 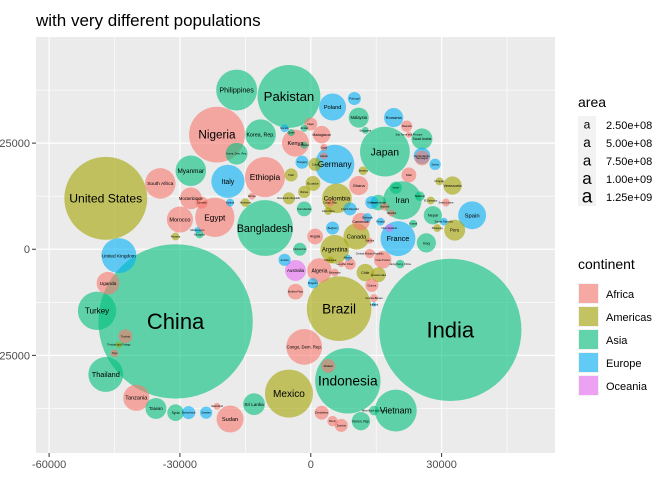 What do you see at coordinates (363, 171) in the screenshot?
I see `bubble-label-jamaica: Jamaica` at bounding box center [363, 171].